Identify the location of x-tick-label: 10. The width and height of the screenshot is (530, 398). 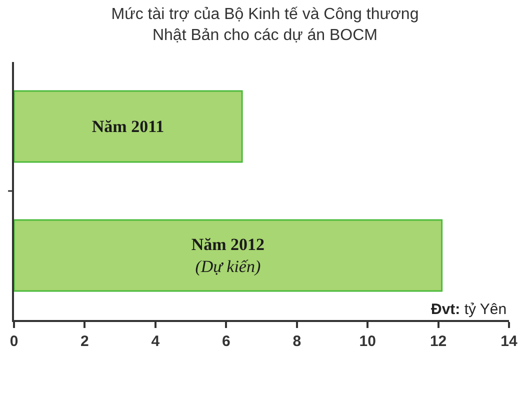
(367, 341).